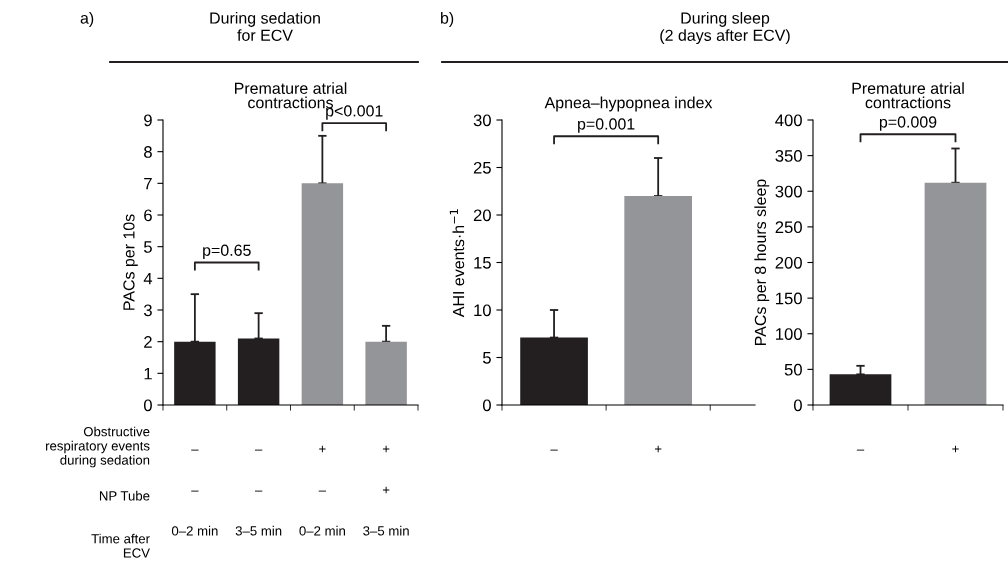  I want to click on category-label: – – 3–5 min, so click(258, 492).